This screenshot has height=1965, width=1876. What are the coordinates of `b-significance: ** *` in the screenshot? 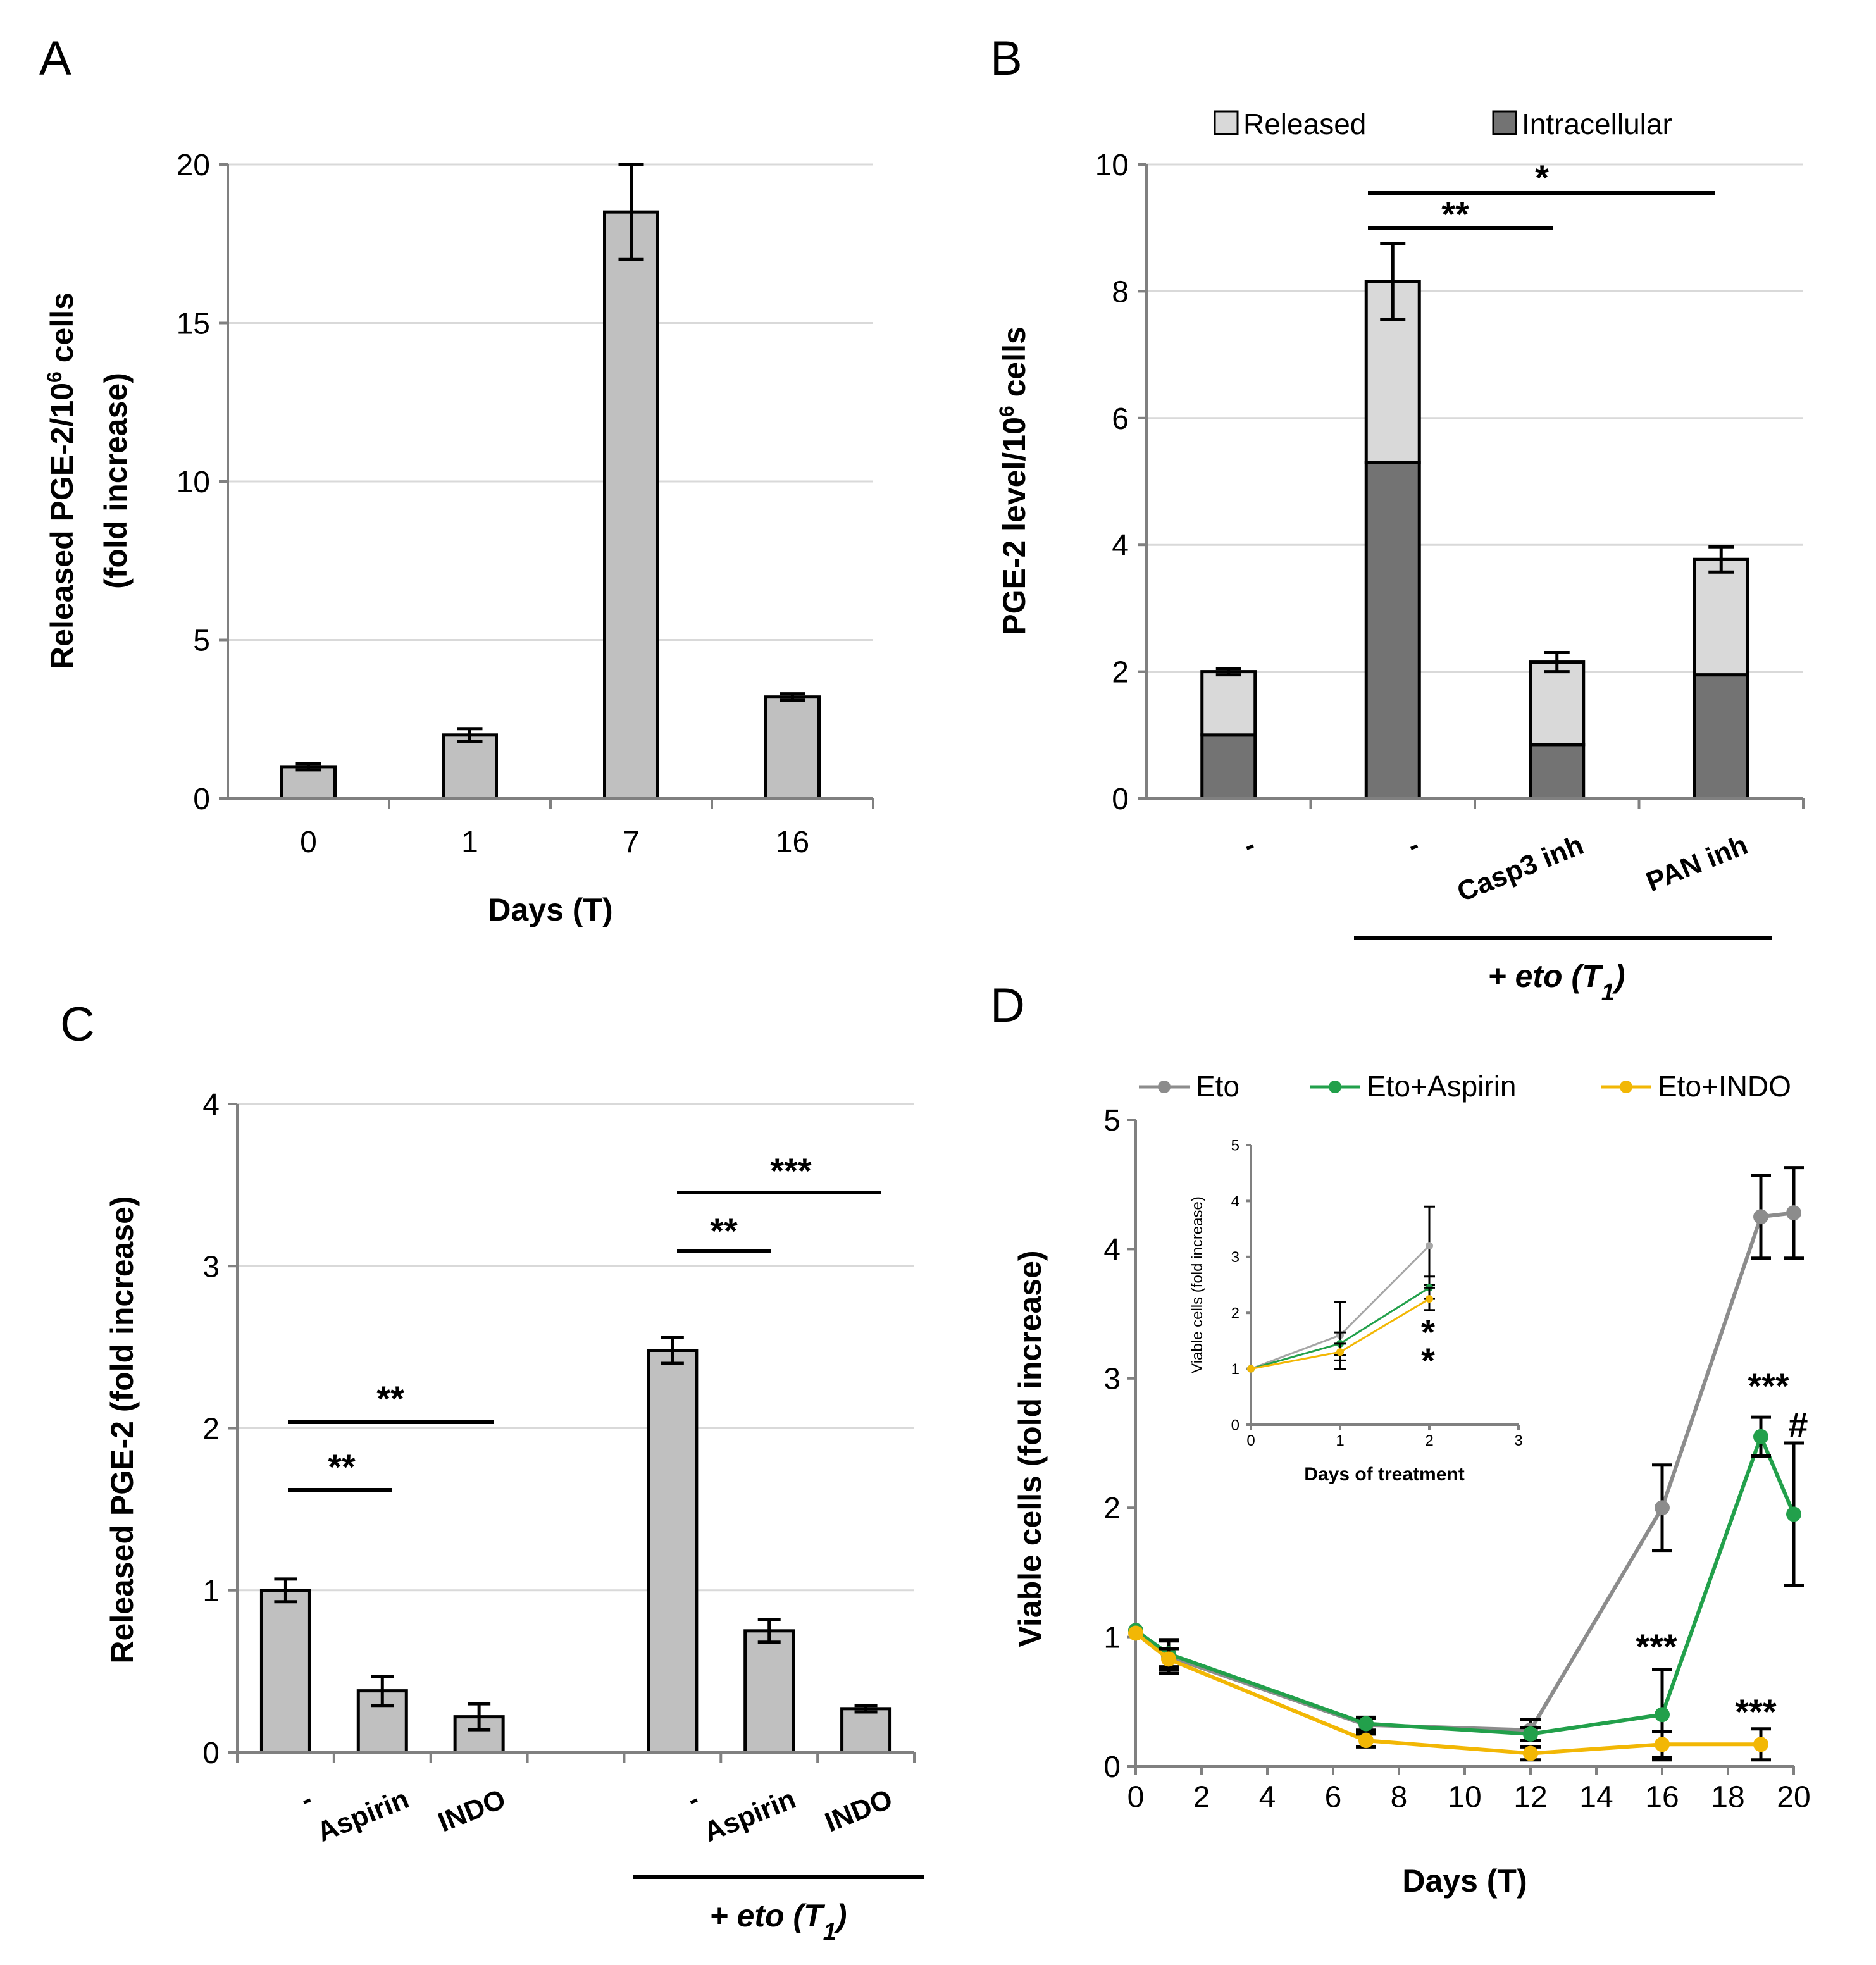 It's located at (1542, 196).